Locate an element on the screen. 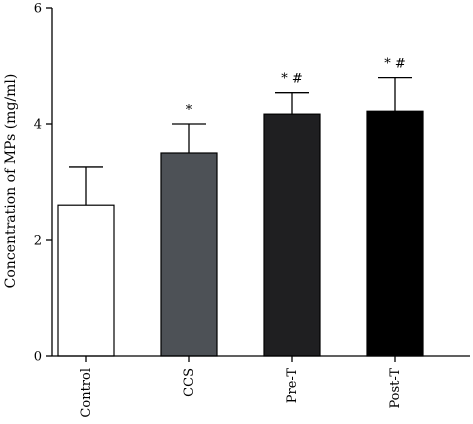 Image resolution: width=473 pixels, height=424 pixels. x-axis: Control CCS Pre-T Post-T is located at coordinates (261, 386).